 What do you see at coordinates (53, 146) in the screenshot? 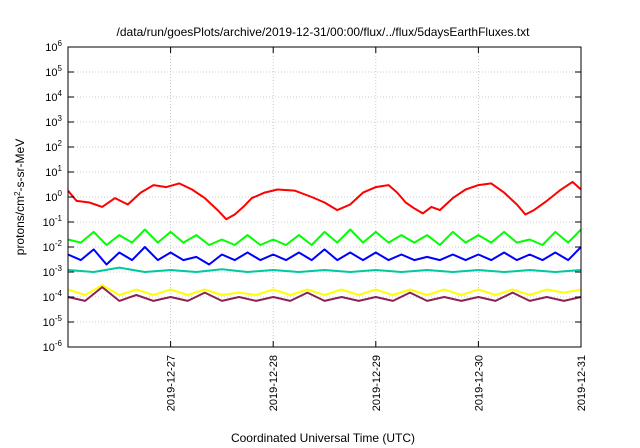
I see `y-tick-label: 10²` at bounding box center [53, 146].